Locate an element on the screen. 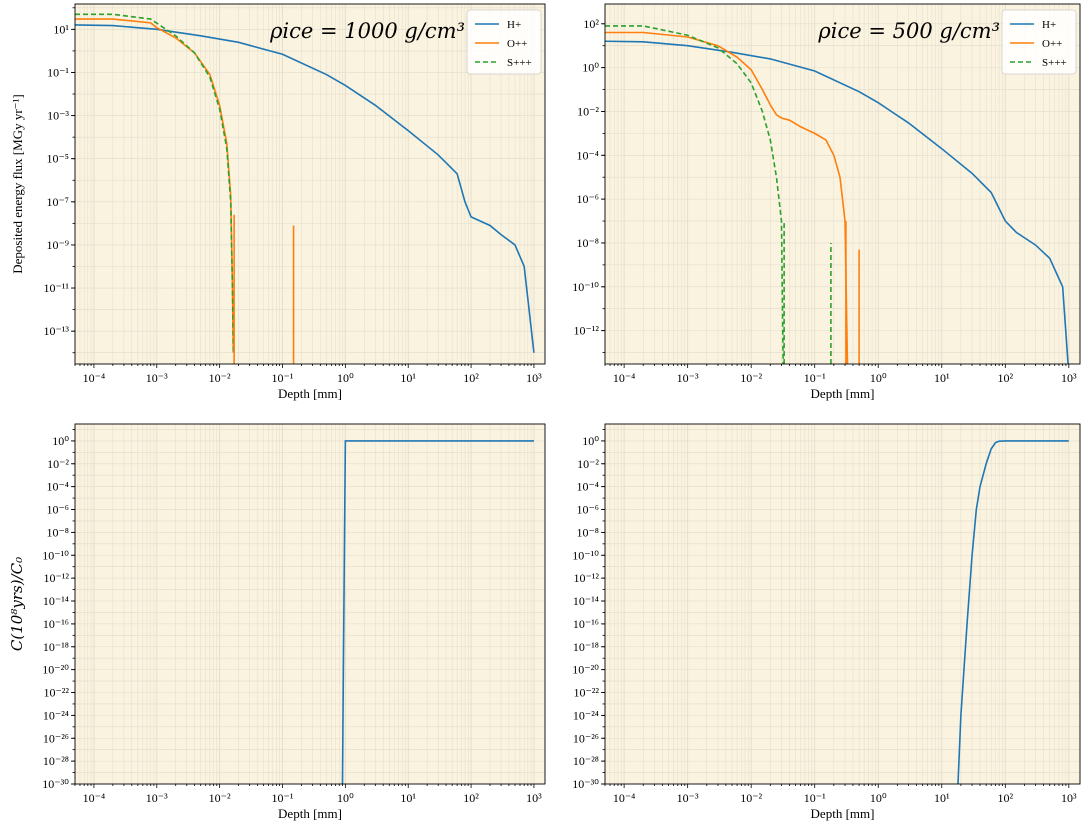 Image resolution: width=1084 pixels, height=832 pixels. y-tick-label: 10¹ is located at coordinates (61, 29).